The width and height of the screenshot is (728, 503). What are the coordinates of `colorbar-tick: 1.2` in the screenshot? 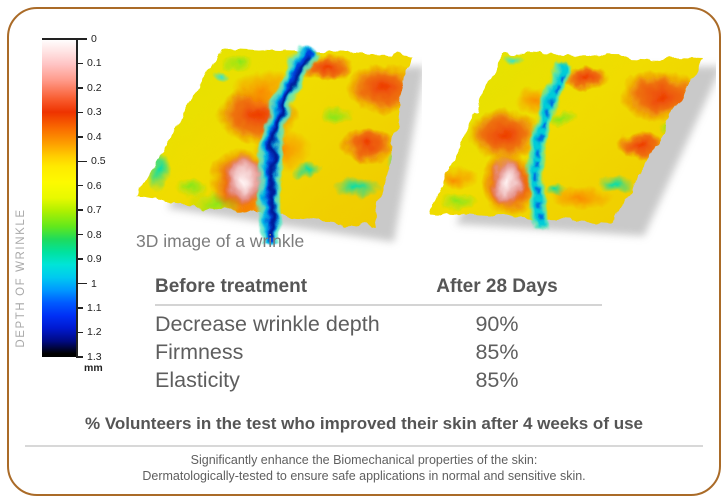 It's located at (92, 332).